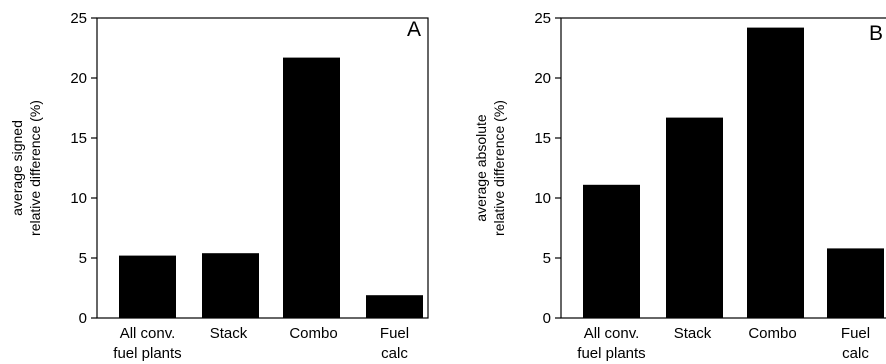  I want to click on ytick-label-b-10: 10, so click(542, 198).